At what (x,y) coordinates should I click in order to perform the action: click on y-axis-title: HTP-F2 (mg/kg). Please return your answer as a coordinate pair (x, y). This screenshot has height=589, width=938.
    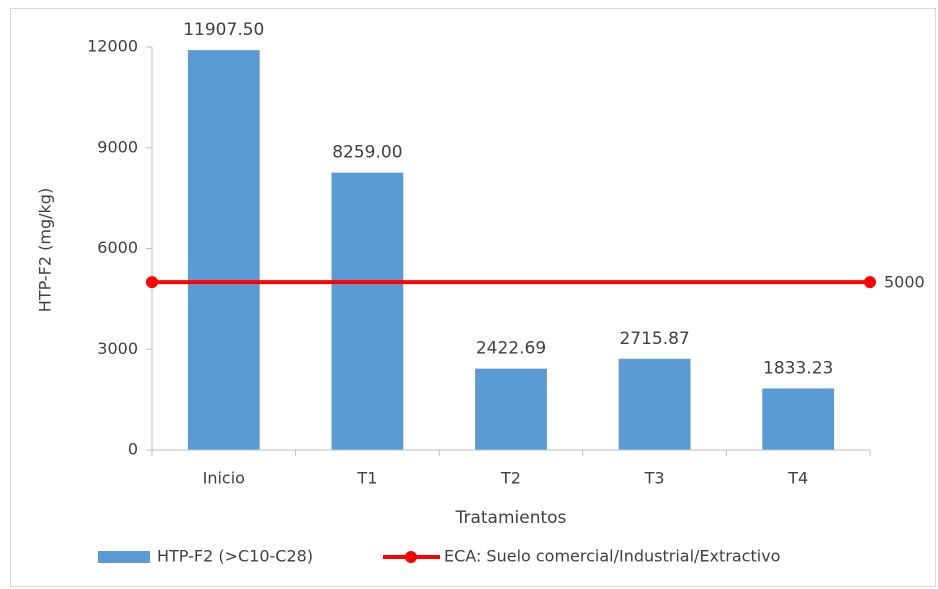
    Looking at the image, I should click on (45, 250).